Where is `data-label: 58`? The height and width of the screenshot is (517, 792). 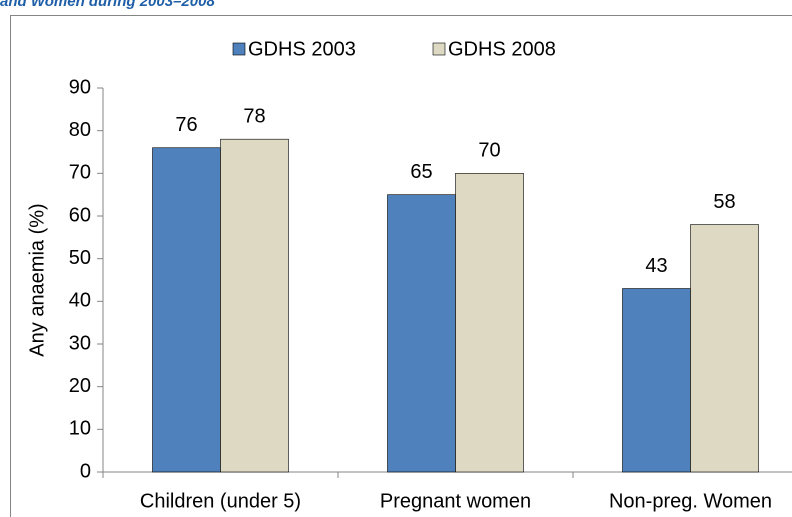 data-label: 58 is located at coordinates (724, 202).